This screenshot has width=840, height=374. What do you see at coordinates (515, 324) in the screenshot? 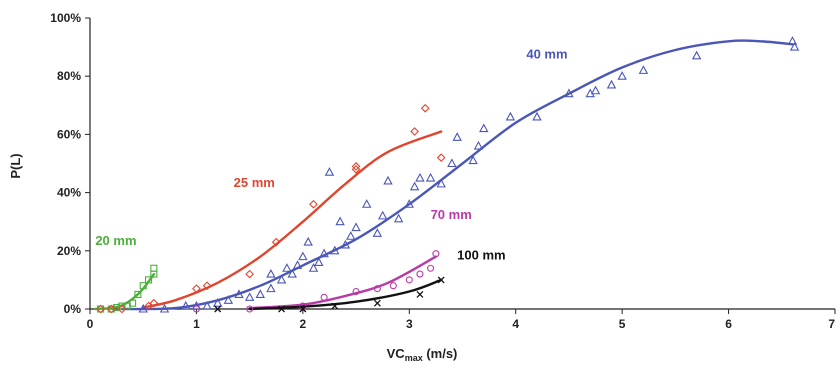
I see `x-tick-label: 4` at bounding box center [515, 324].